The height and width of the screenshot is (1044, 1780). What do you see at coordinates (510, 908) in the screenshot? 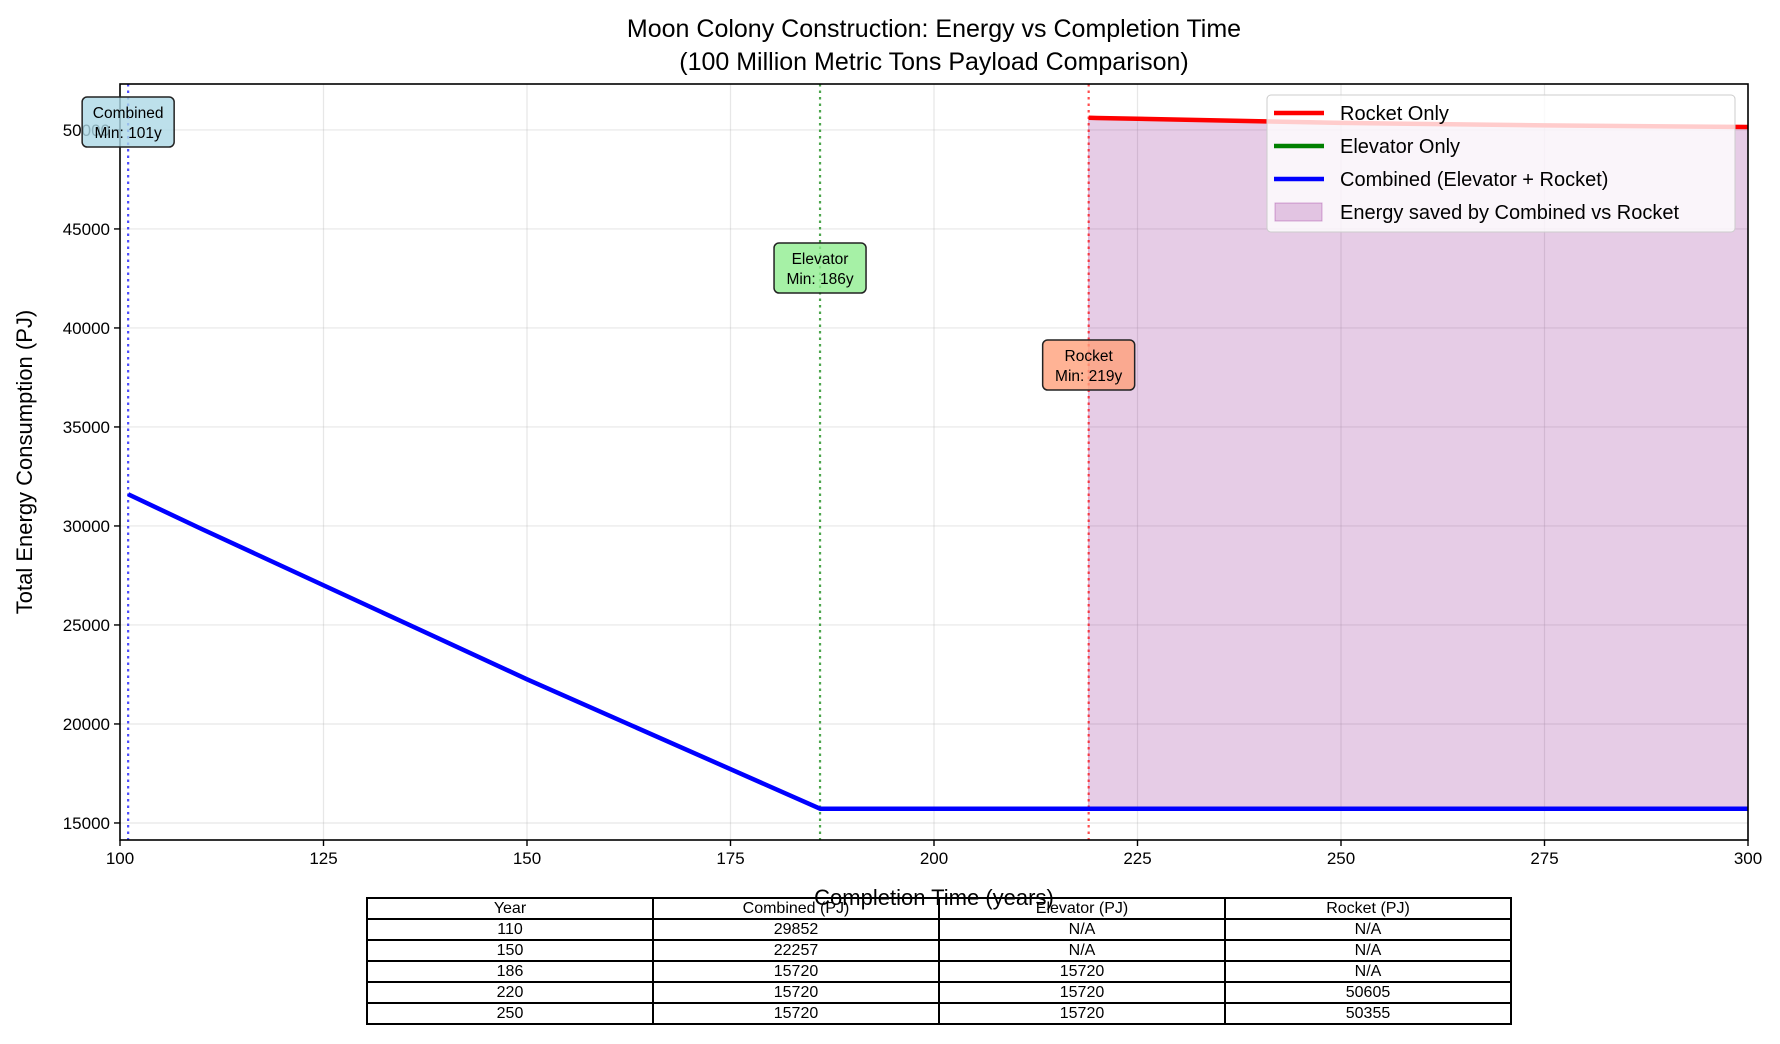
I see `table-header: Year` at bounding box center [510, 908].